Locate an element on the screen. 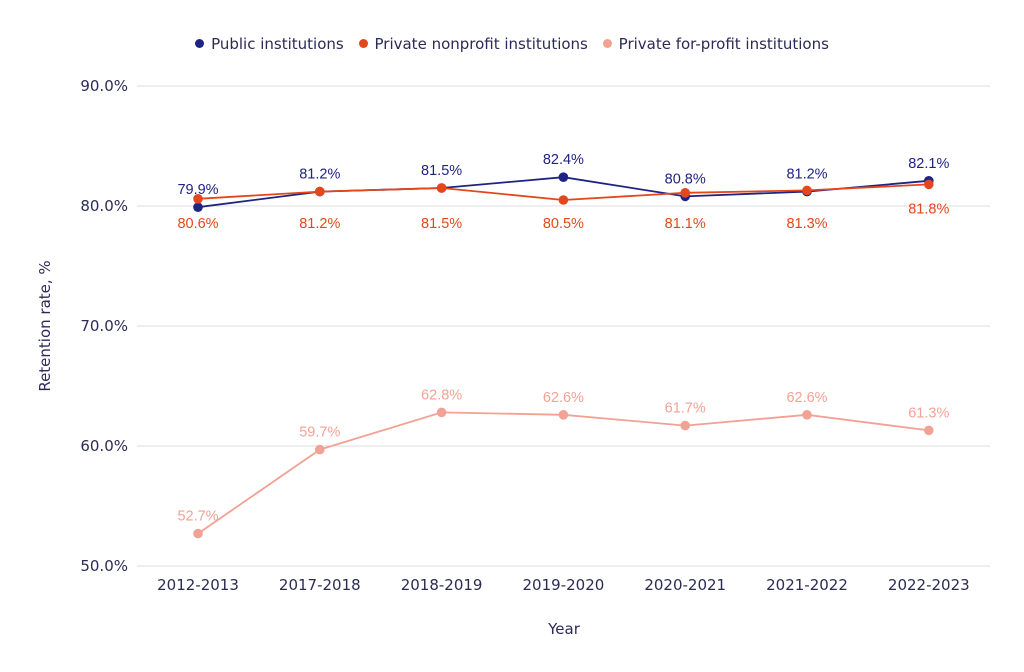 The height and width of the screenshot is (672, 1024). x-tick-label: 2018-2019 is located at coordinates (442, 585).